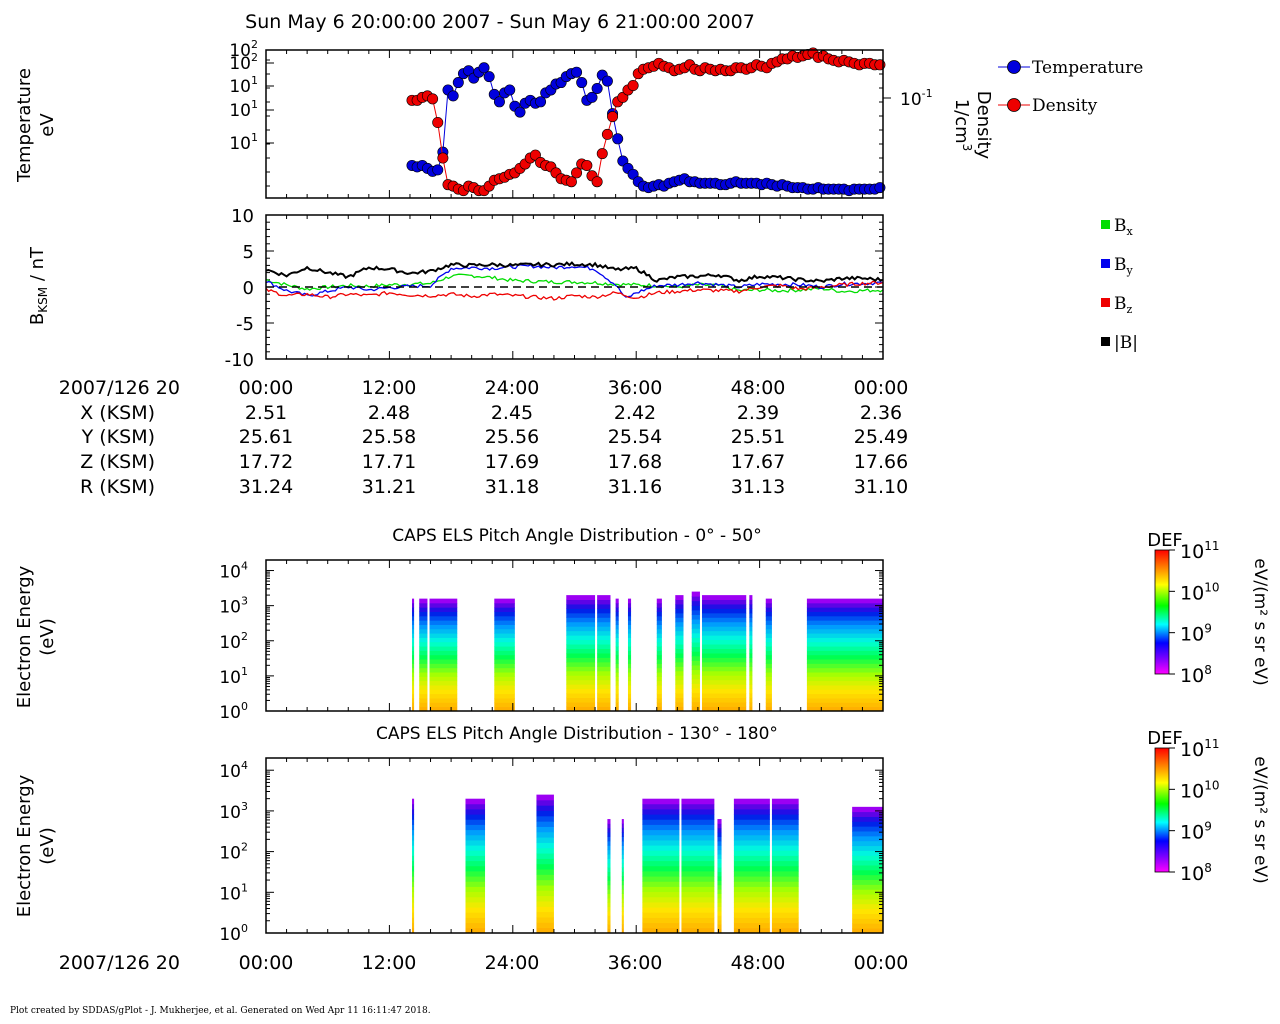  What do you see at coordinates (233, 571) in the screenshot?
I see `energy-tick-label: 10⁴` at bounding box center [233, 571].